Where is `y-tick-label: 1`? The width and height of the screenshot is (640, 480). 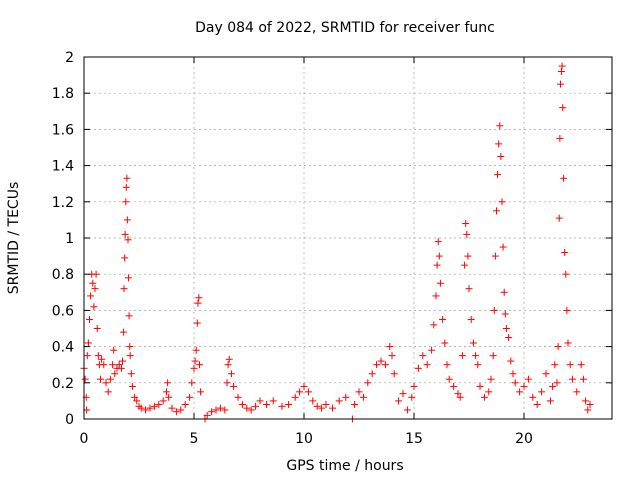 y-tick-label: 1 is located at coordinates (69, 239).